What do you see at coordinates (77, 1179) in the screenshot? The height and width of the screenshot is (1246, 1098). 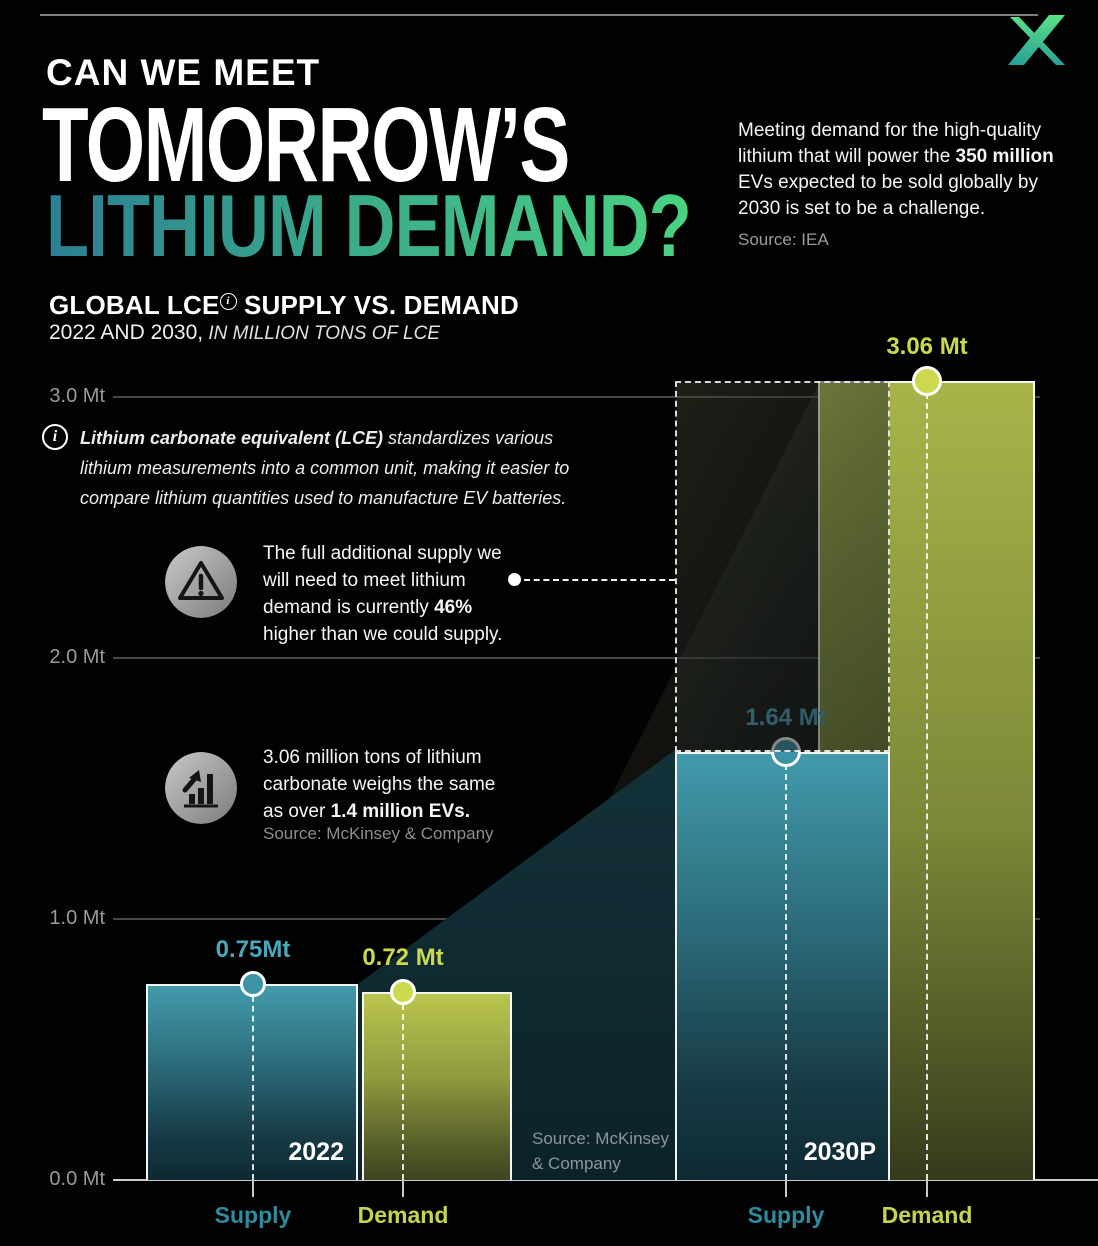 I see `y-axis-tick-label: 0.0 Mt` at bounding box center [77, 1179].